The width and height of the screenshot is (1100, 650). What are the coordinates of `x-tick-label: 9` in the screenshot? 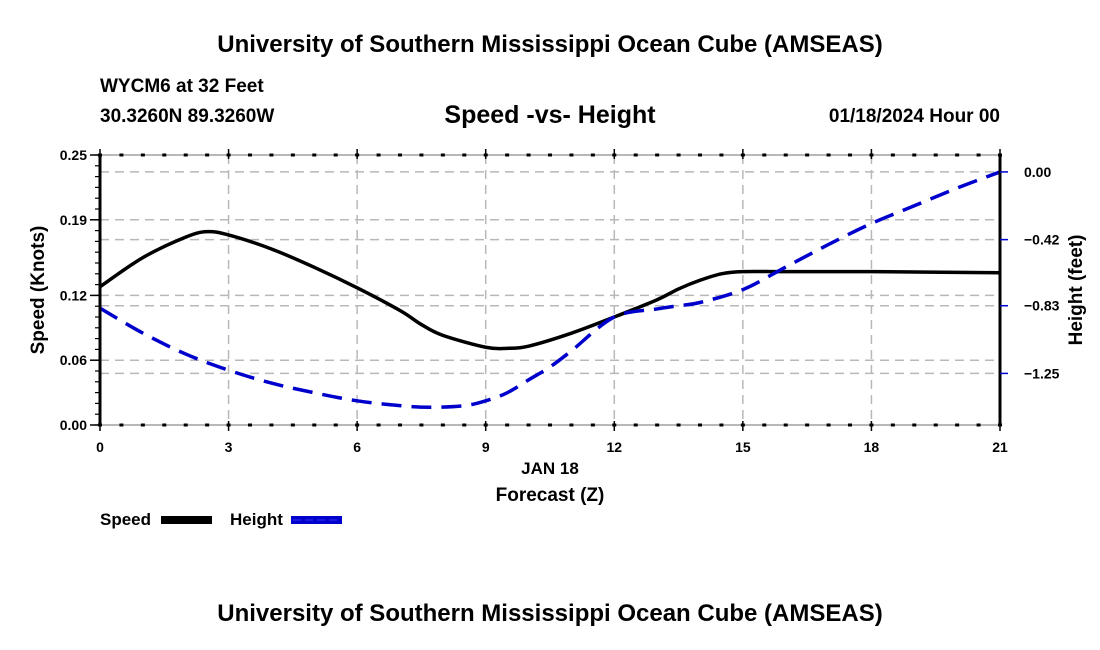 It's located at (486, 447).